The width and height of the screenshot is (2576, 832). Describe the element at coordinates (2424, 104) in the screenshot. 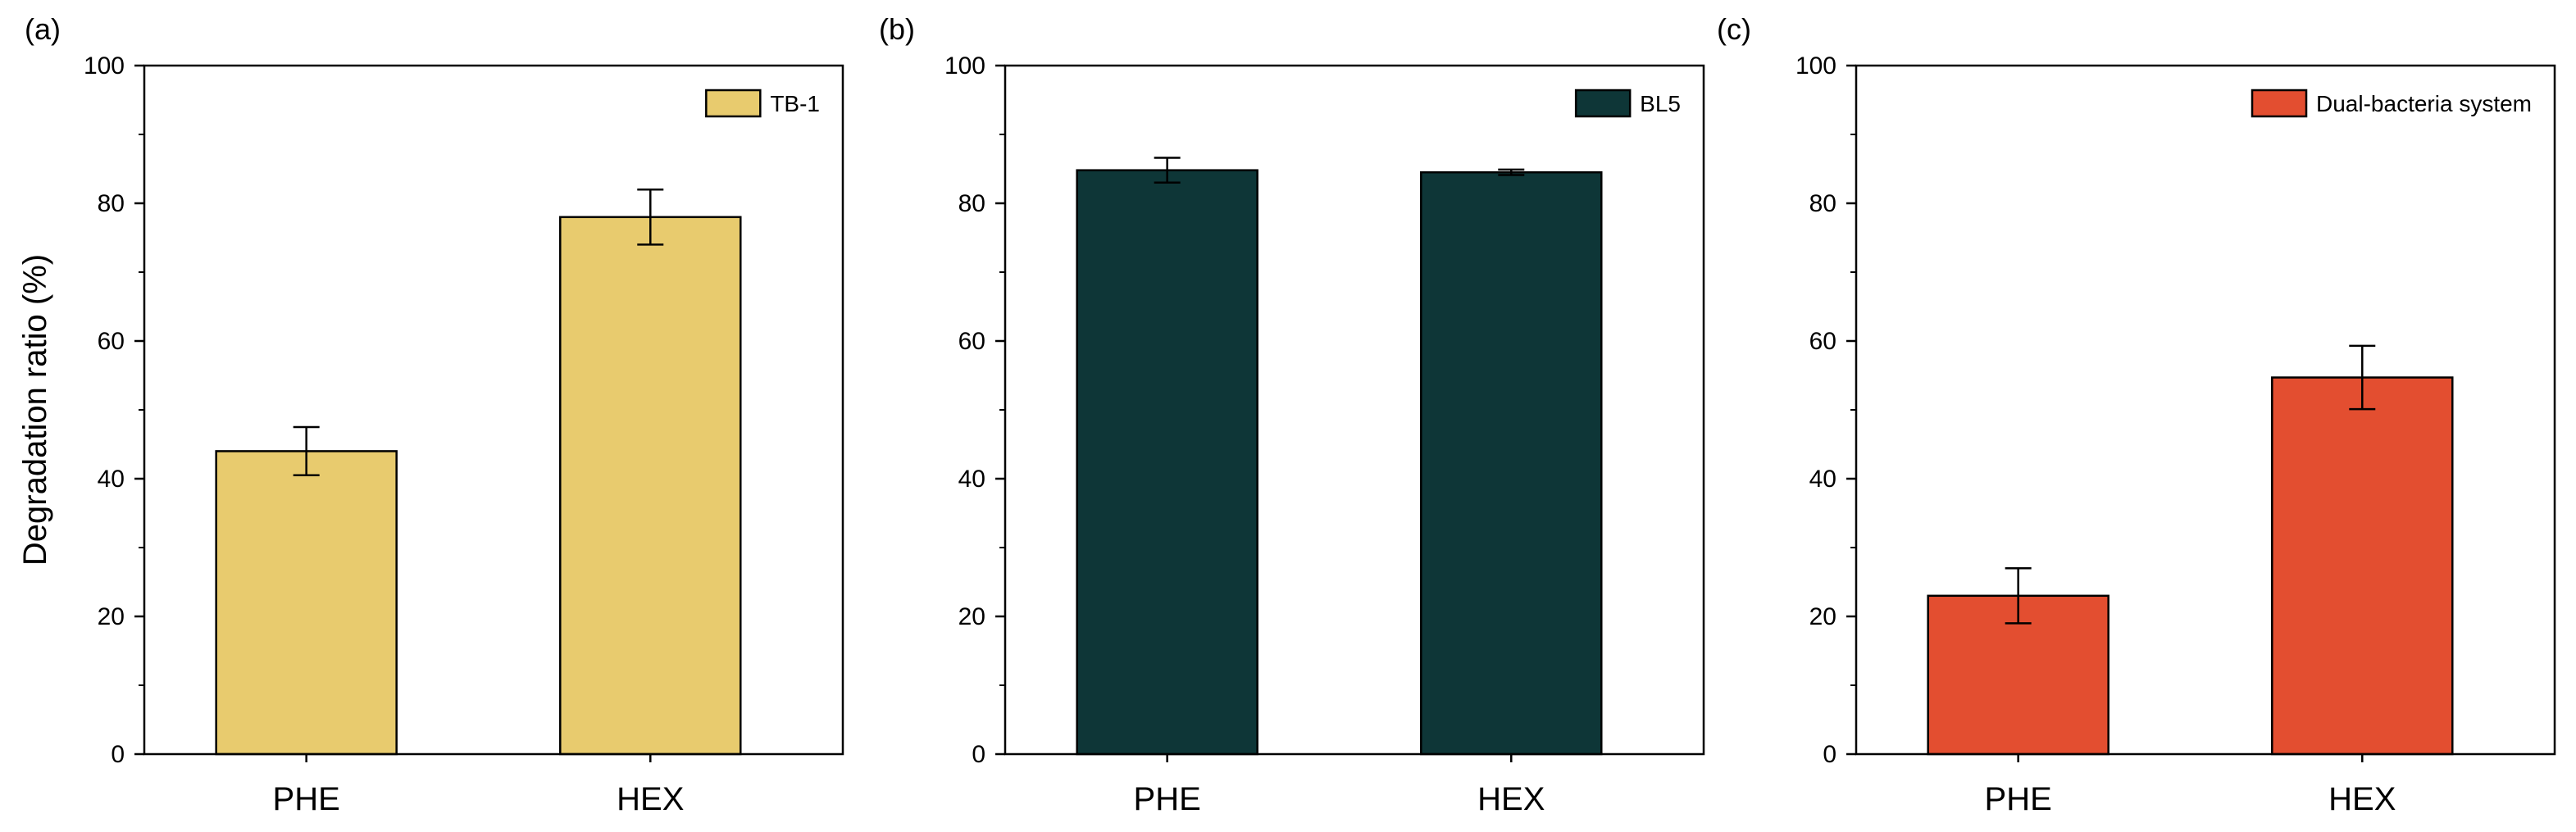

I see `legend-label: Dual-bacteria system` at that location.